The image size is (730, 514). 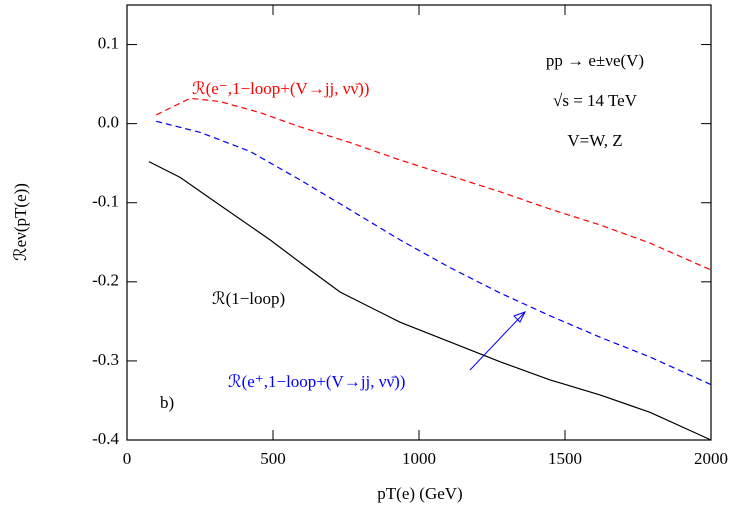 I want to click on annotation: ℛ(1−loop), so click(x=248, y=298).